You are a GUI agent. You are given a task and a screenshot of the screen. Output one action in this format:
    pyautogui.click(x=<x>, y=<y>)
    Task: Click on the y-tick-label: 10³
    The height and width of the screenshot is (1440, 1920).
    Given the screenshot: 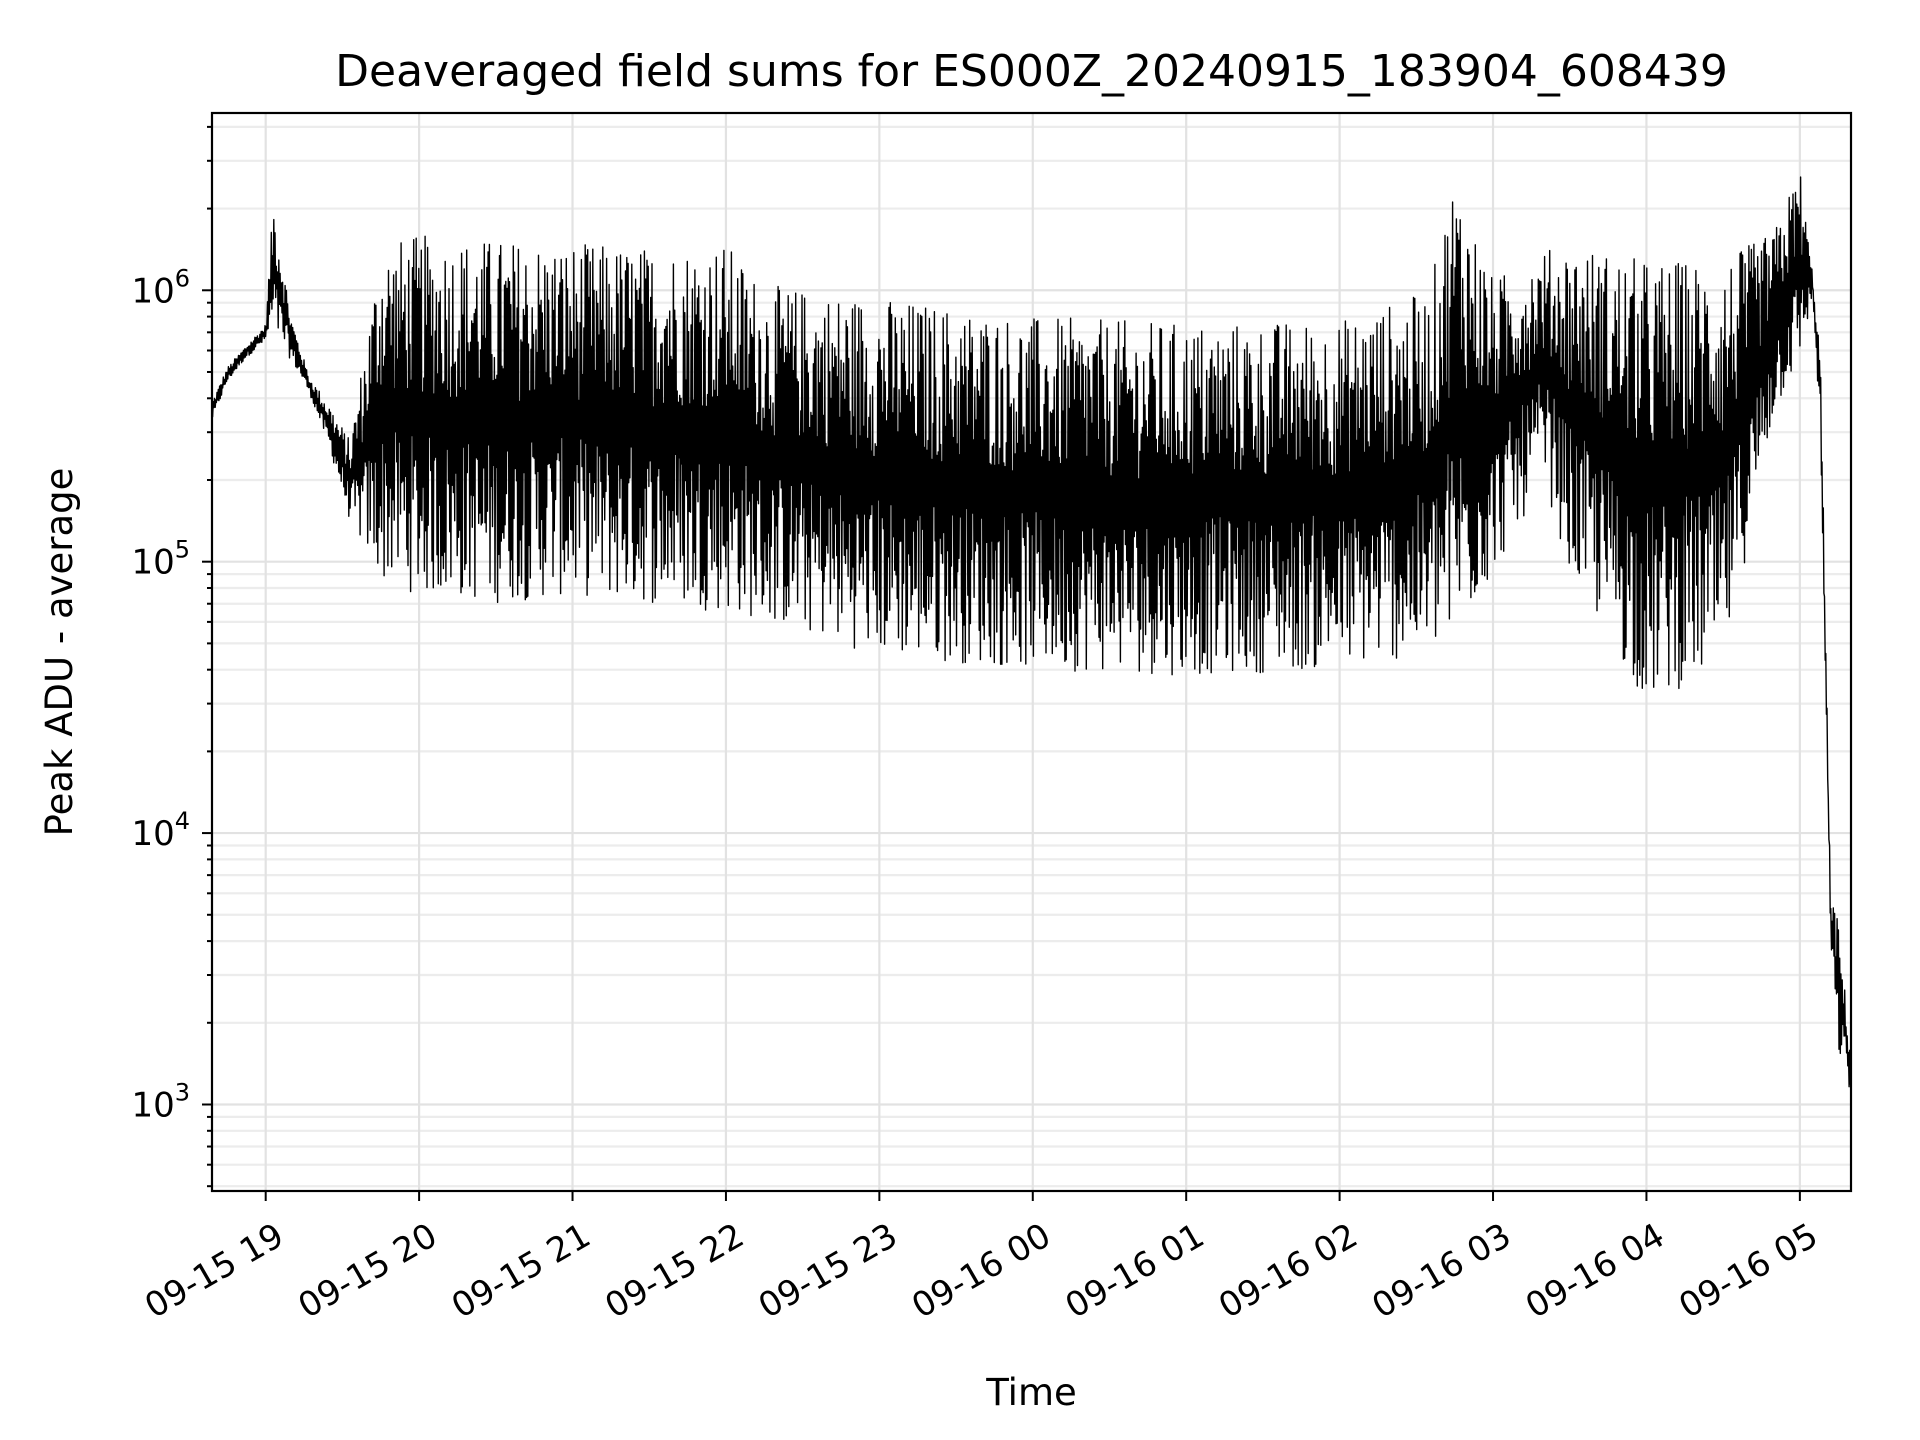 What is the action you would take?
    pyautogui.click(x=160, y=1101)
    